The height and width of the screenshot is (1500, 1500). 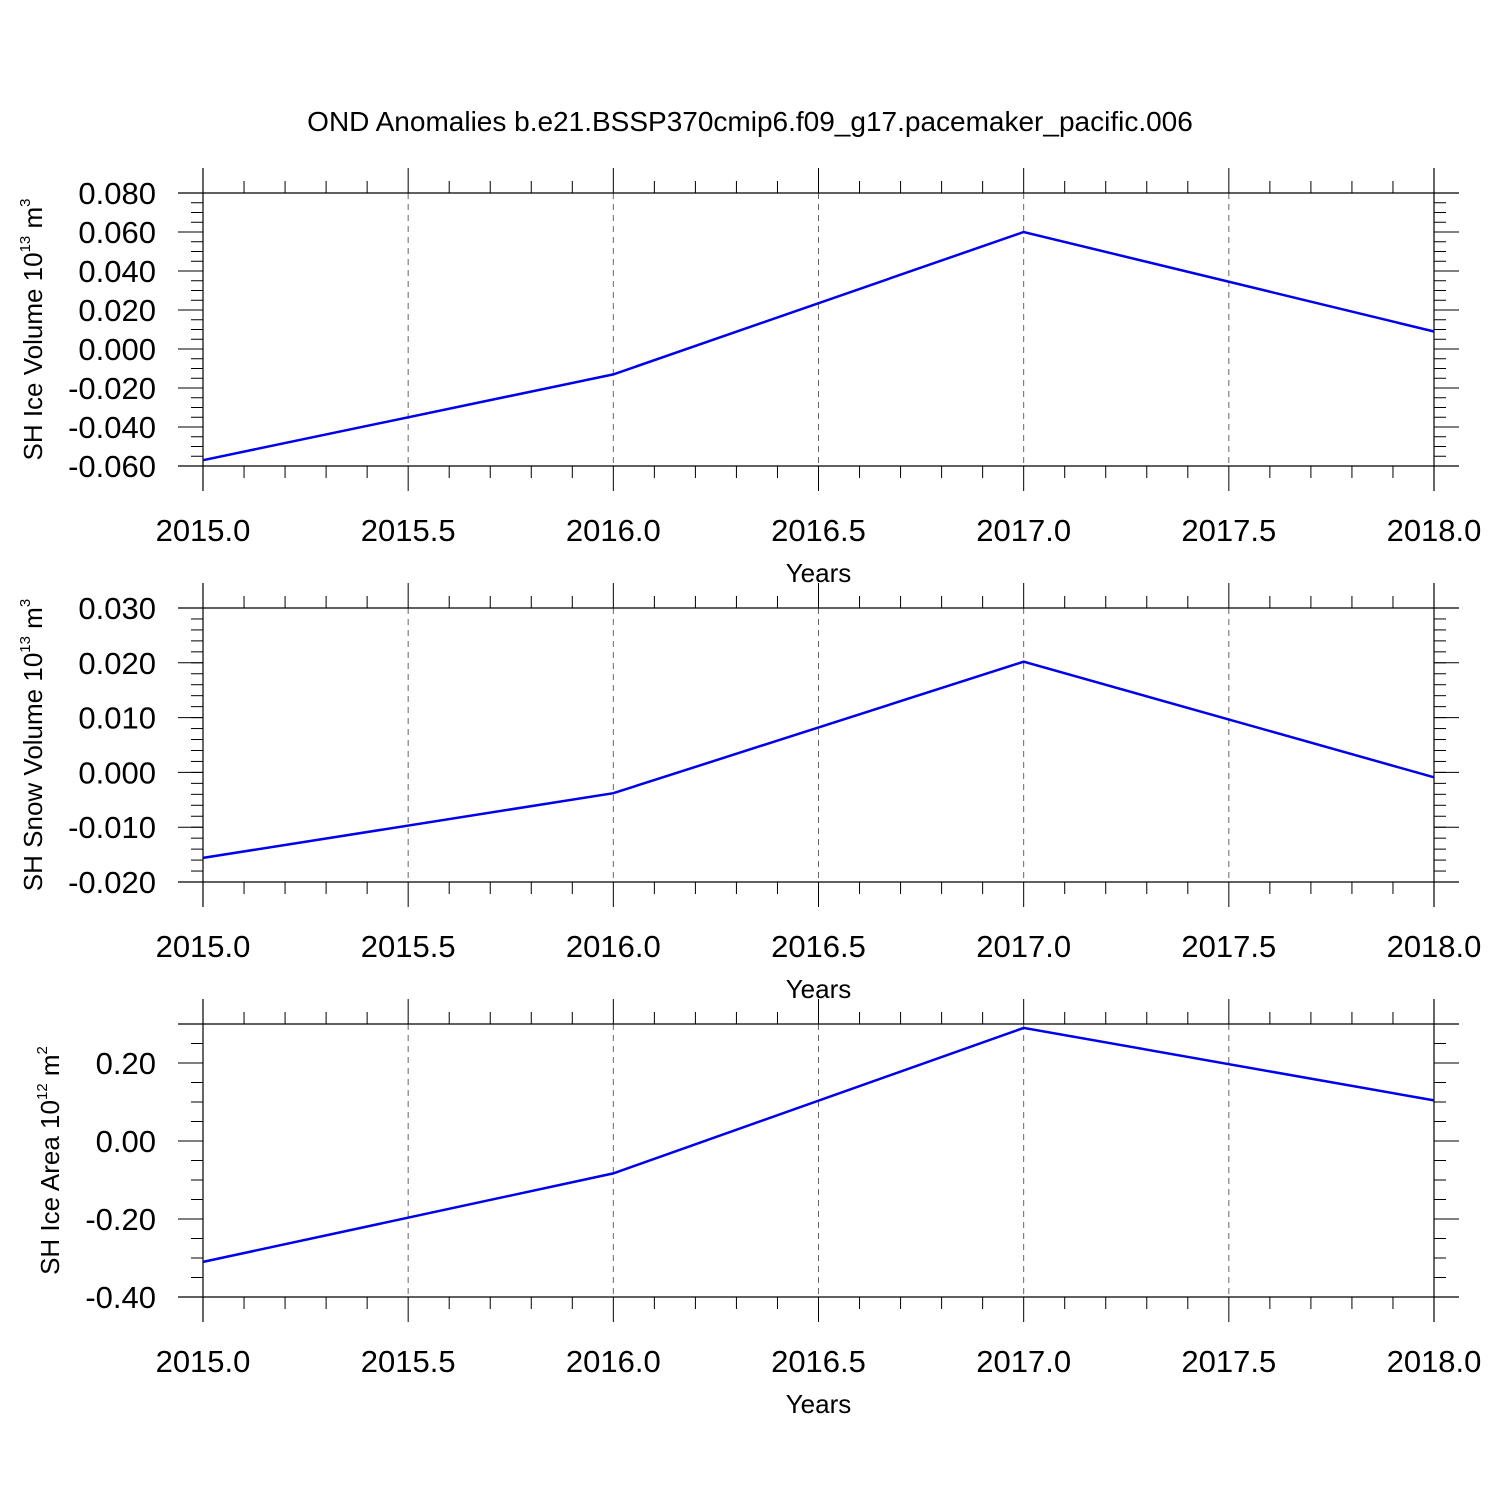 What do you see at coordinates (49, 1160) in the screenshot?
I see `y-axis-label: SH Ice Area 1012 m2` at bounding box center [49, 1160].